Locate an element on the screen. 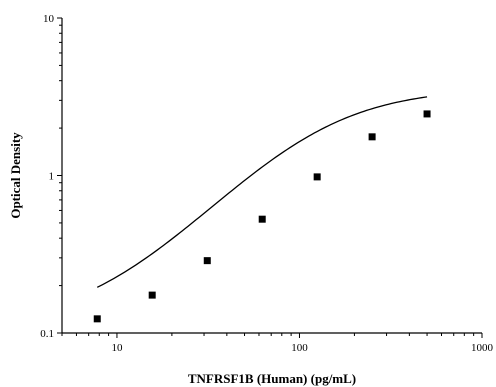 The image size is (496, 387). y-tick-label: 1 is located at coordinates (52, 177).